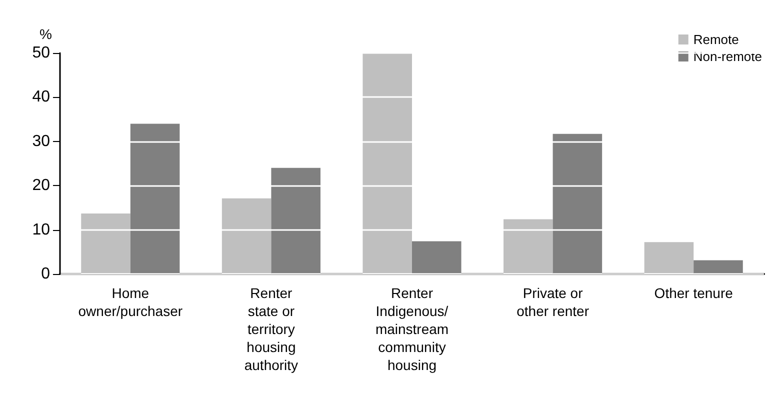 This screenshot has width=780, height=410. What do you see at coordinates (41, 53) in the screenshot?
I see `y-tick-label: 50` at bounding box center [41, 53].